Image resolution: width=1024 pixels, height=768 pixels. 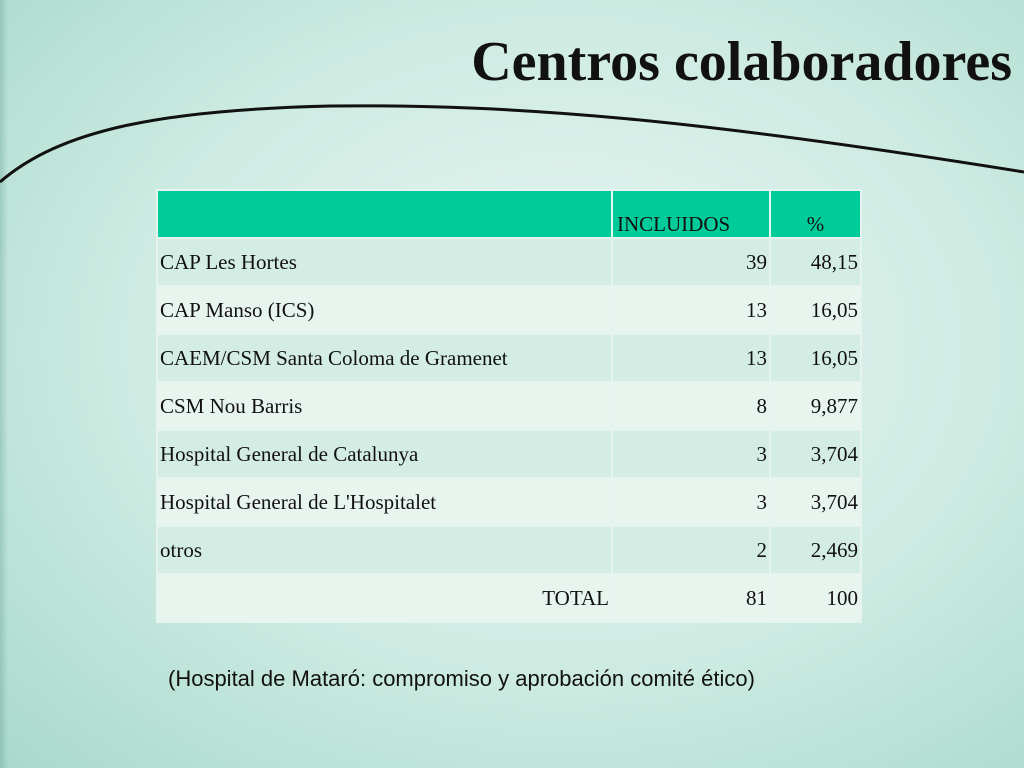 I want to click on table-row: CAP Manso (ICS) 13 16,05, so click(x=509, y=310).